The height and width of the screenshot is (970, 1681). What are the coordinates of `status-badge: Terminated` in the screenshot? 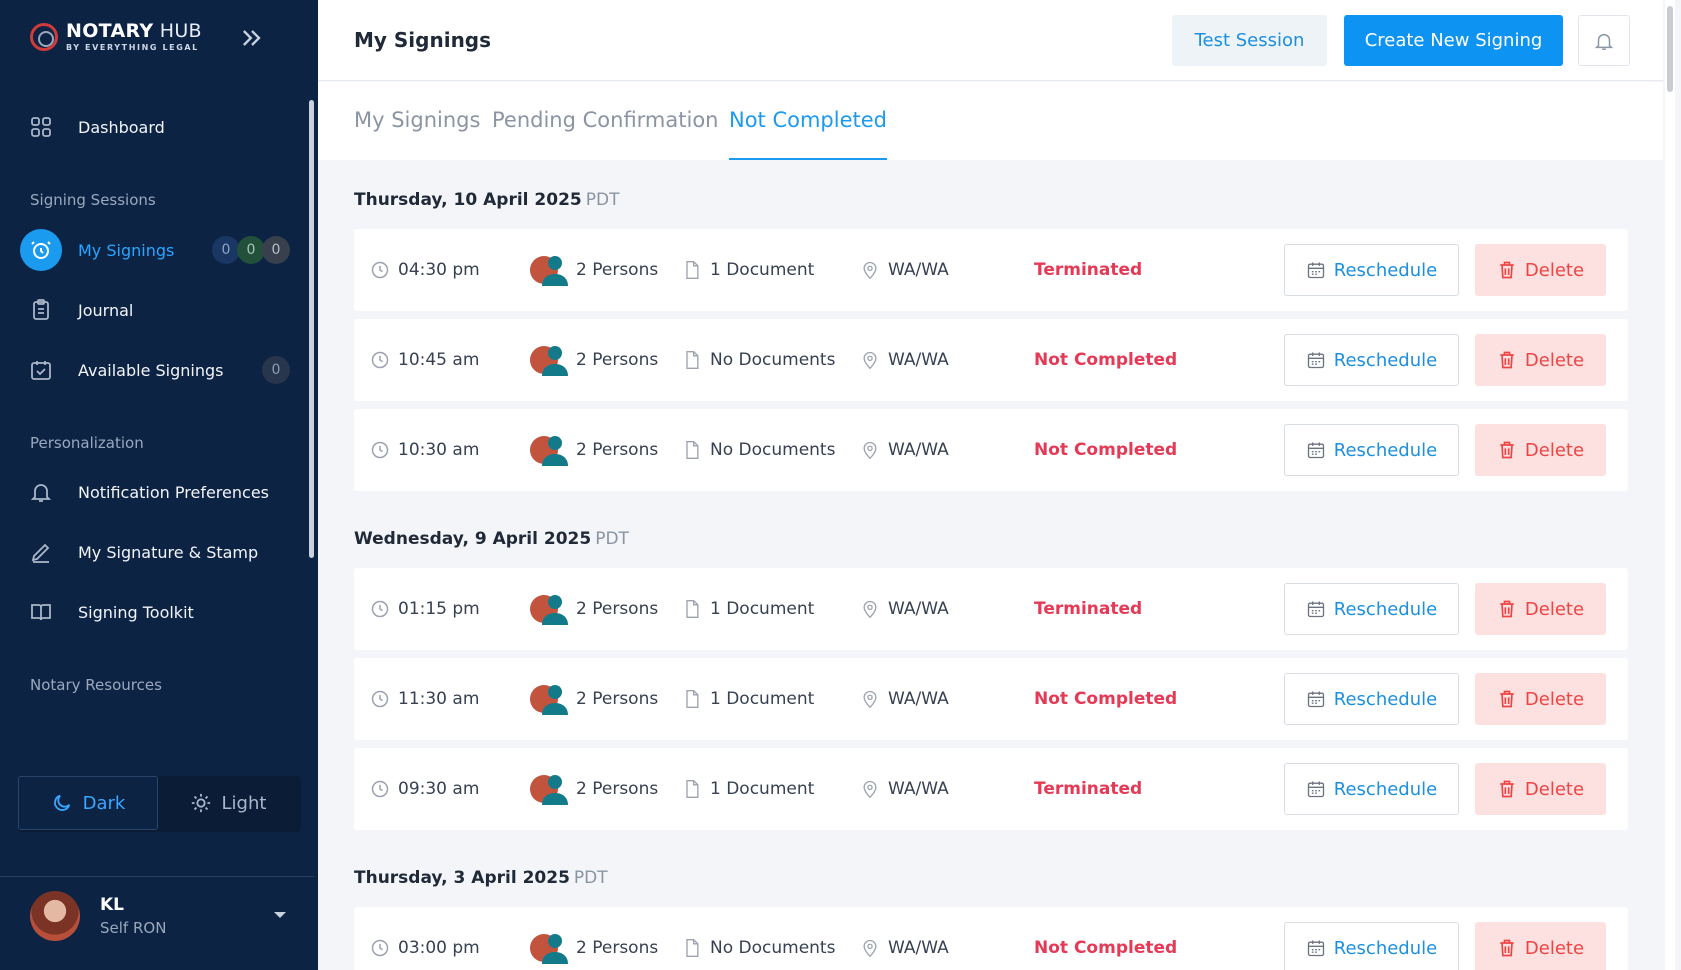 It's located at (1088, 609).